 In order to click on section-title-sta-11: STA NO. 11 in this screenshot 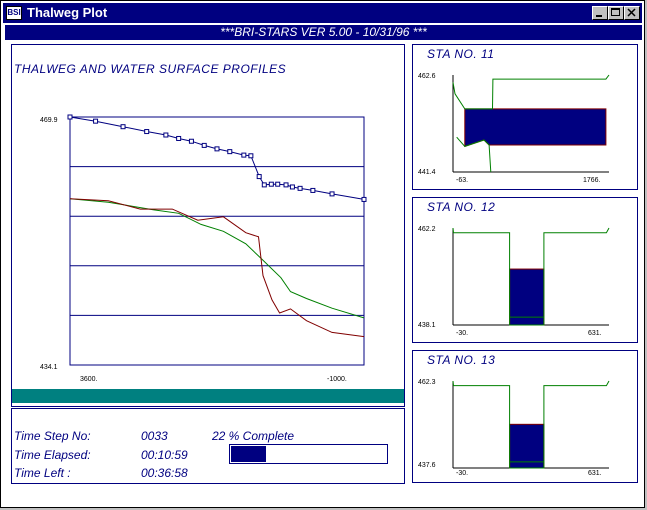, I will do `click(461, 54)`.